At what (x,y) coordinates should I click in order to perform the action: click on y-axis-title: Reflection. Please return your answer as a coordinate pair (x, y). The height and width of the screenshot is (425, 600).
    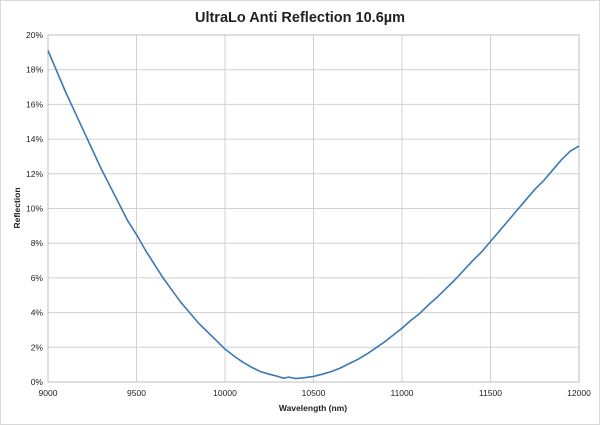
    Looking at the image, I should click on (17, 207).